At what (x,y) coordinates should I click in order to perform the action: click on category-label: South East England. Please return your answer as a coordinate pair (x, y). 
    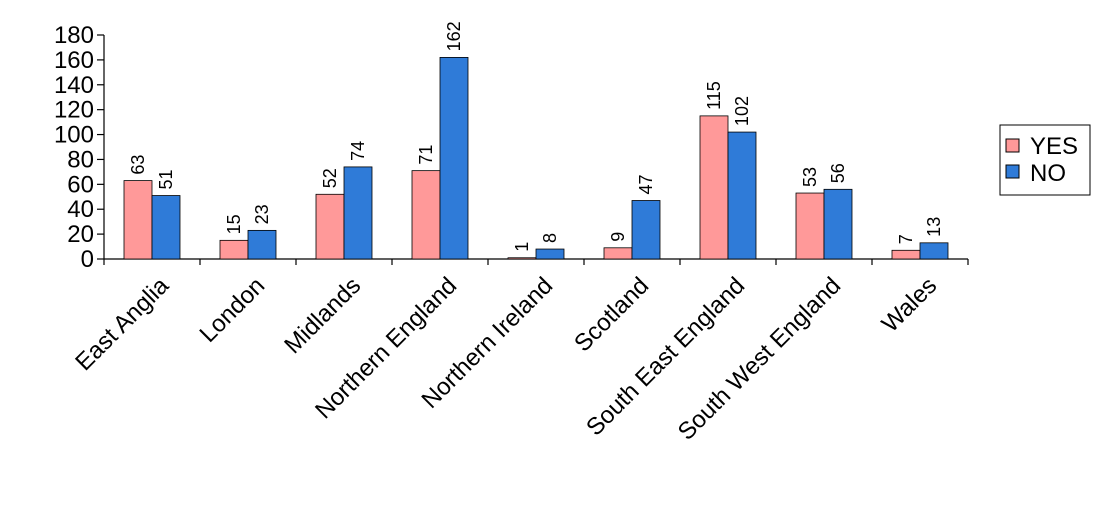
    Looking at the image, I should click on (665, 356).